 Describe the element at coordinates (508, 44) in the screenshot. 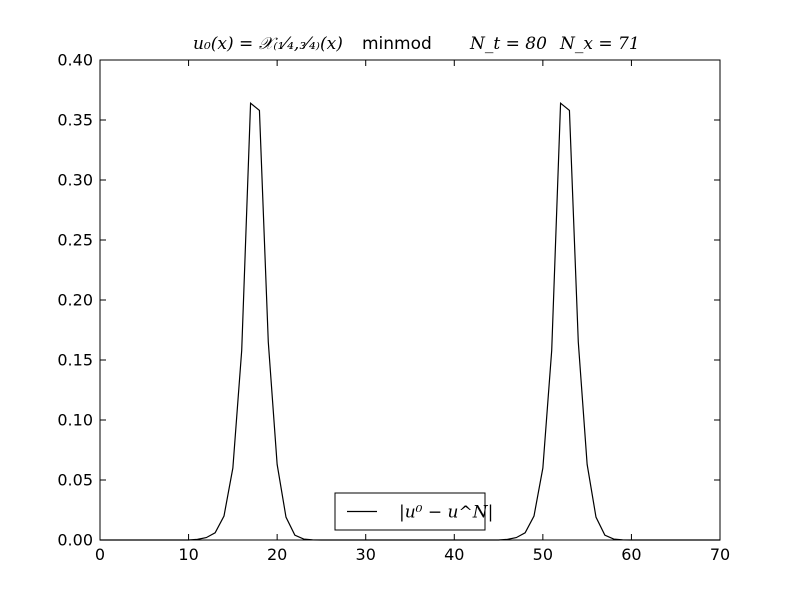

I see `chart-title-nt: N_t = 80` at that location.